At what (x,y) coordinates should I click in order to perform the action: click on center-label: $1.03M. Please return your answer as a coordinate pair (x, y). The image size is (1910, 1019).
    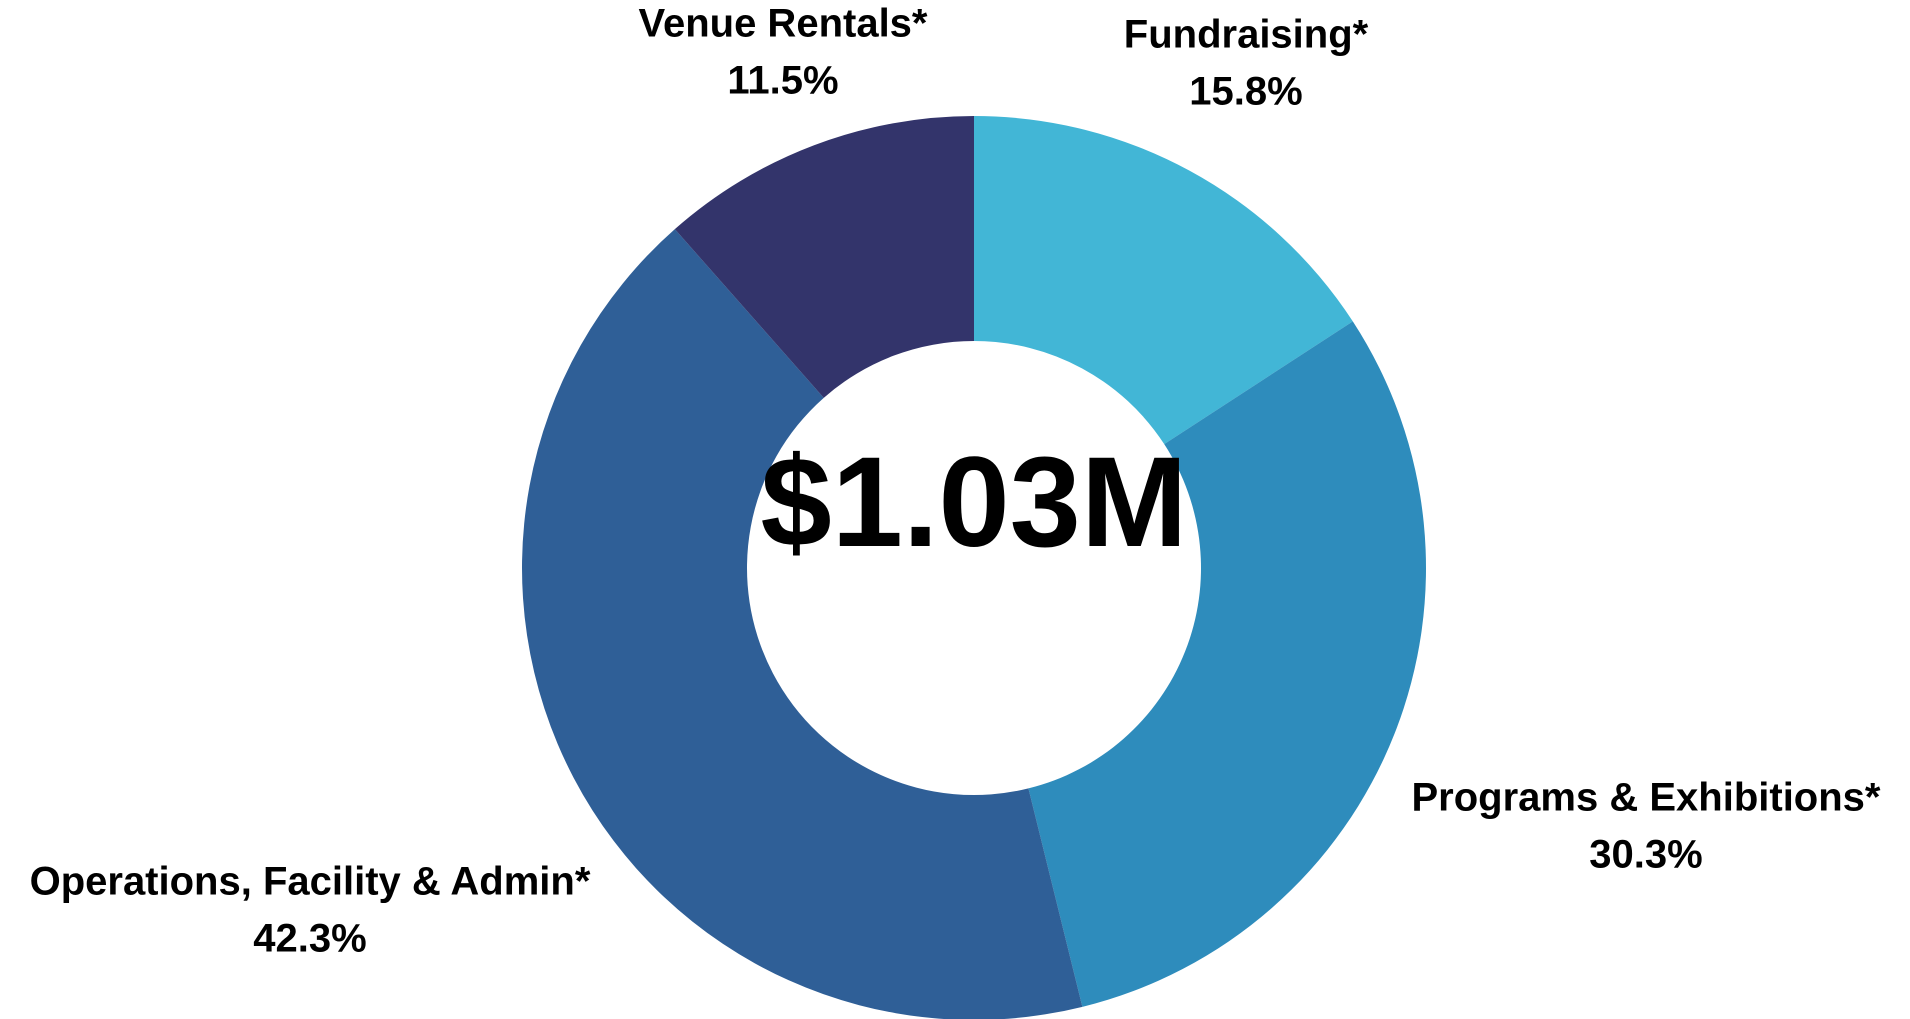
    Looking at the image, I should click on (974, 502).